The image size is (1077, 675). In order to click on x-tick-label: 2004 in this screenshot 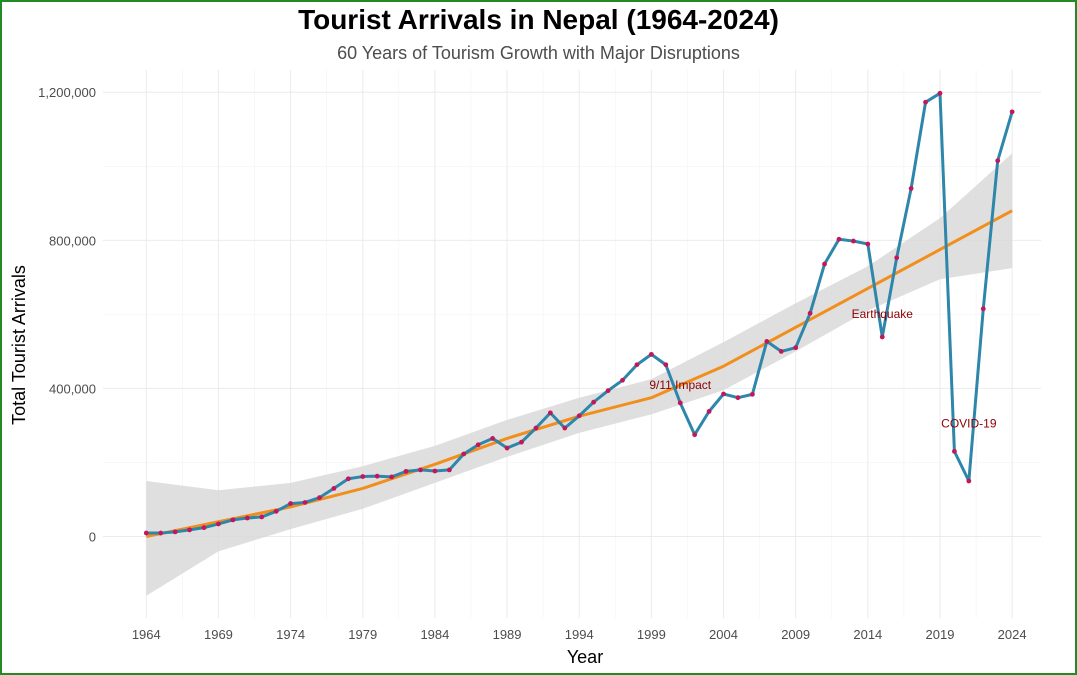, I will do `click(723, 634)`.